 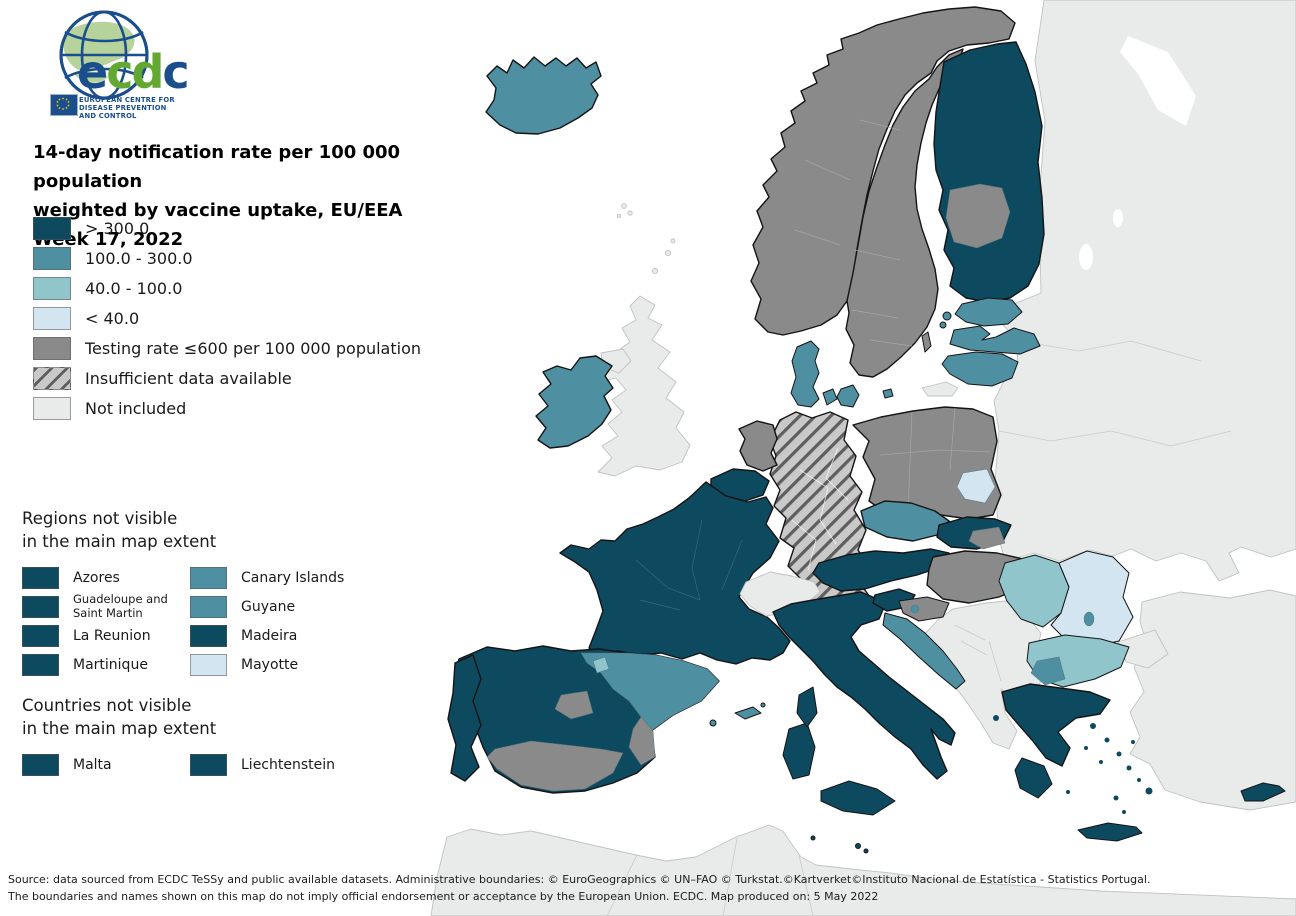 What do you see at coordinates (306, 635) in the screenshot?
I see `region-item-madeira: Madeira` at bounding box center [306, 635].